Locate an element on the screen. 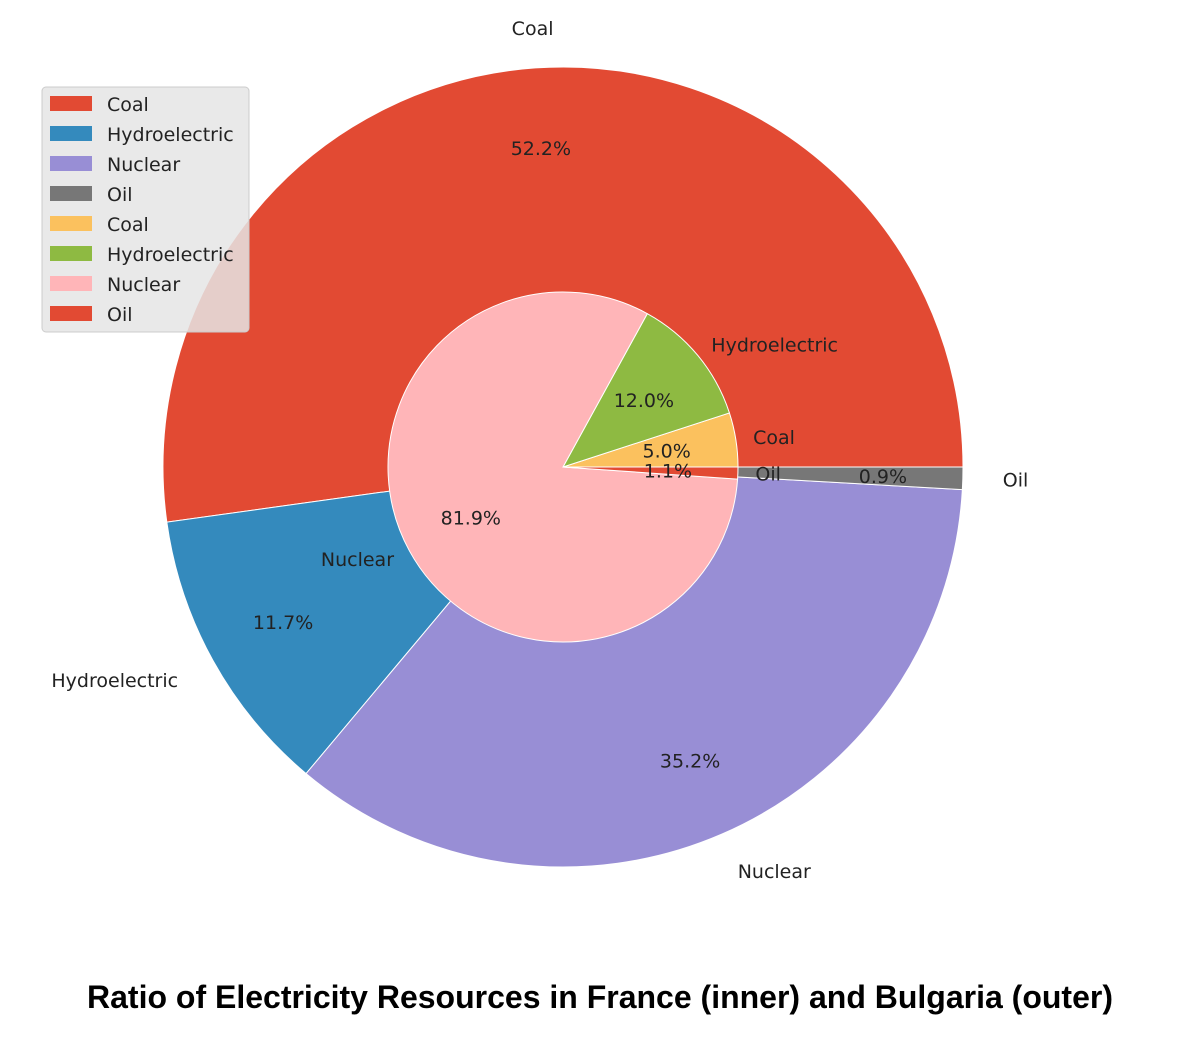  outer-category-label-oil: Oil is located at coordinates (1016, 480).